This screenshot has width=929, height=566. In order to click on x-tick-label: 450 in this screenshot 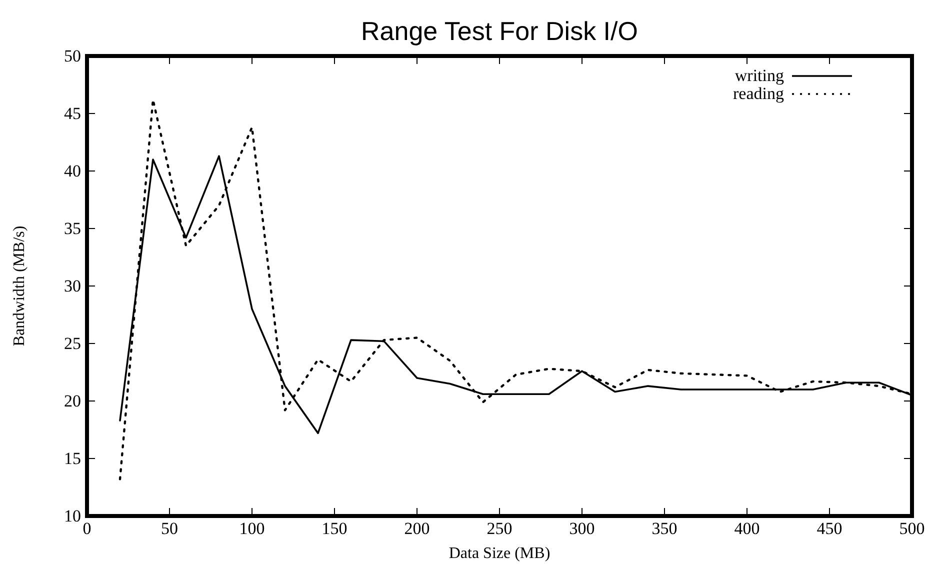, I will do `click(829, 528)`.